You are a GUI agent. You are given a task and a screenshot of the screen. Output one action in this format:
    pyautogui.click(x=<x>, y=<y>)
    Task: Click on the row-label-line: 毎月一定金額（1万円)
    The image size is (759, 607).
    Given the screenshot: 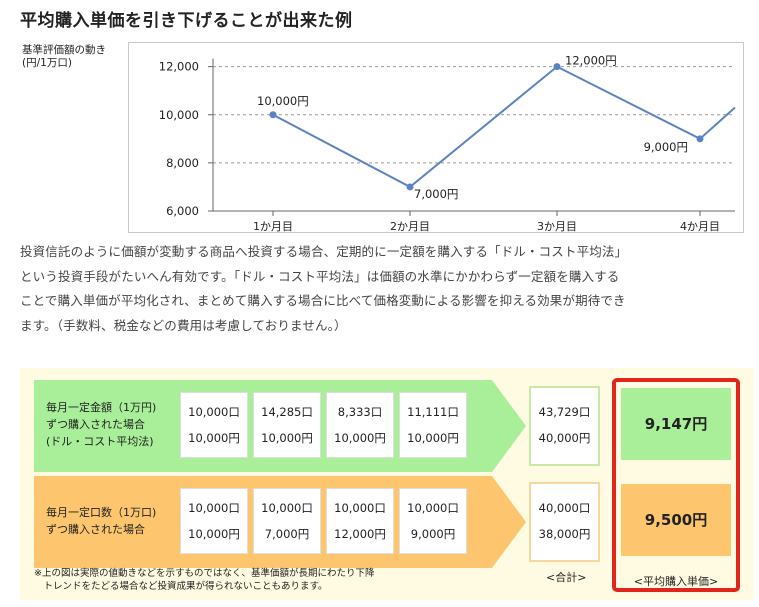 What is the action you would take?
    pyautogui.click(x=101, y=407)
    